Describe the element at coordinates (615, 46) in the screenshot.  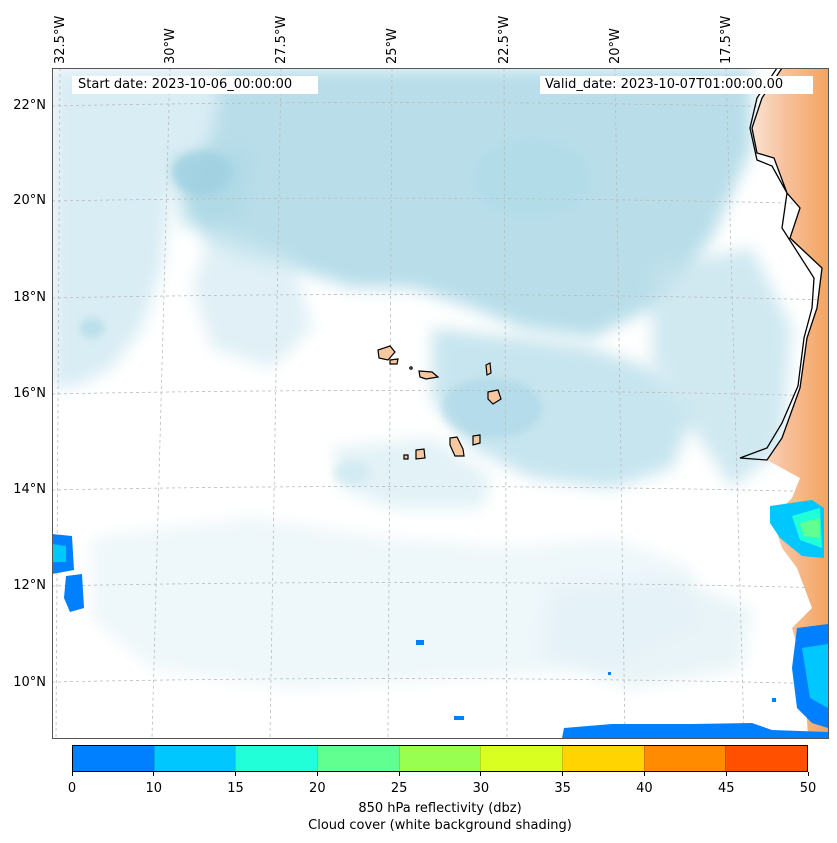
I see `longitude-label: 20°W` at that location.